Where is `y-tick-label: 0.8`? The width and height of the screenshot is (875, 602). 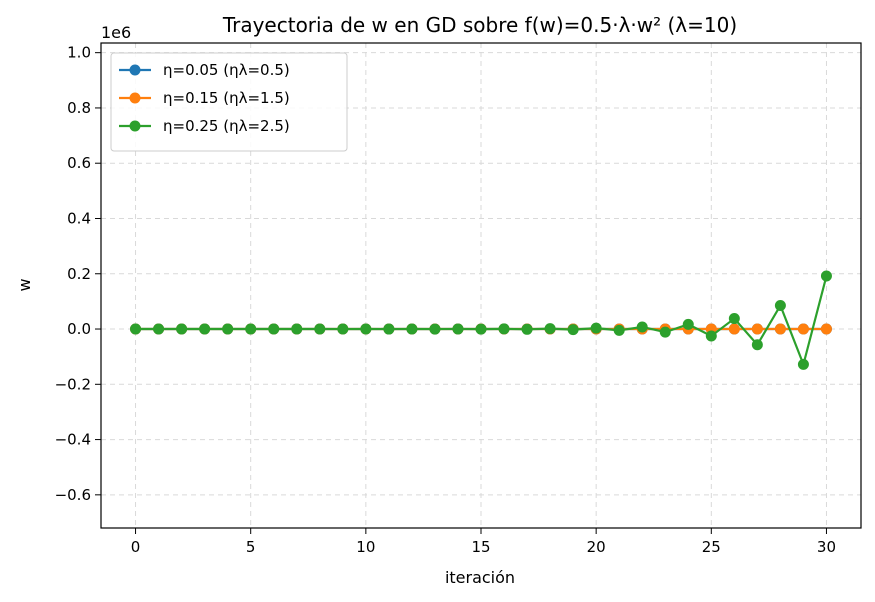
y-tick-label: 0.8 is located at coordinates (79, 108).